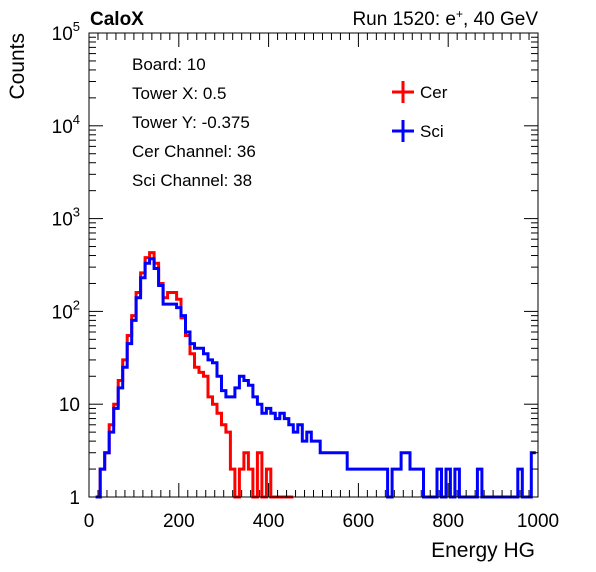 The width and height of the screenshot is (596, 572). I want to click on run-info-sup: +, so click(459, 14).